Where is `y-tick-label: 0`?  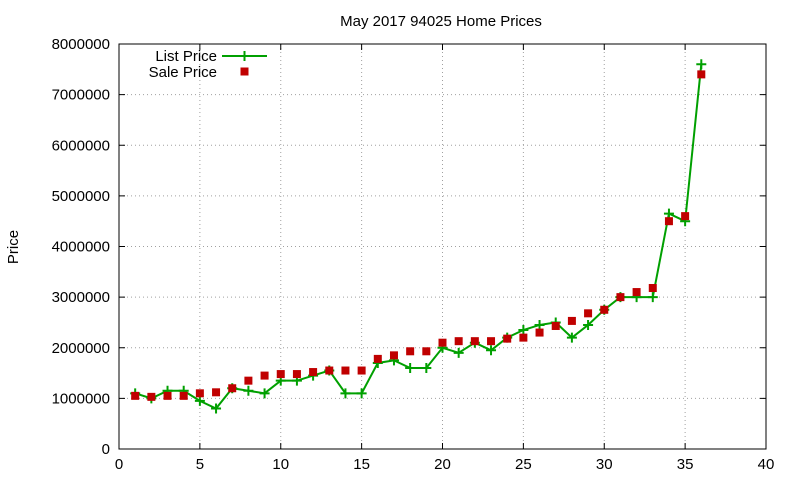 y-tick-label: 0 is located at coordinates (106, 449).